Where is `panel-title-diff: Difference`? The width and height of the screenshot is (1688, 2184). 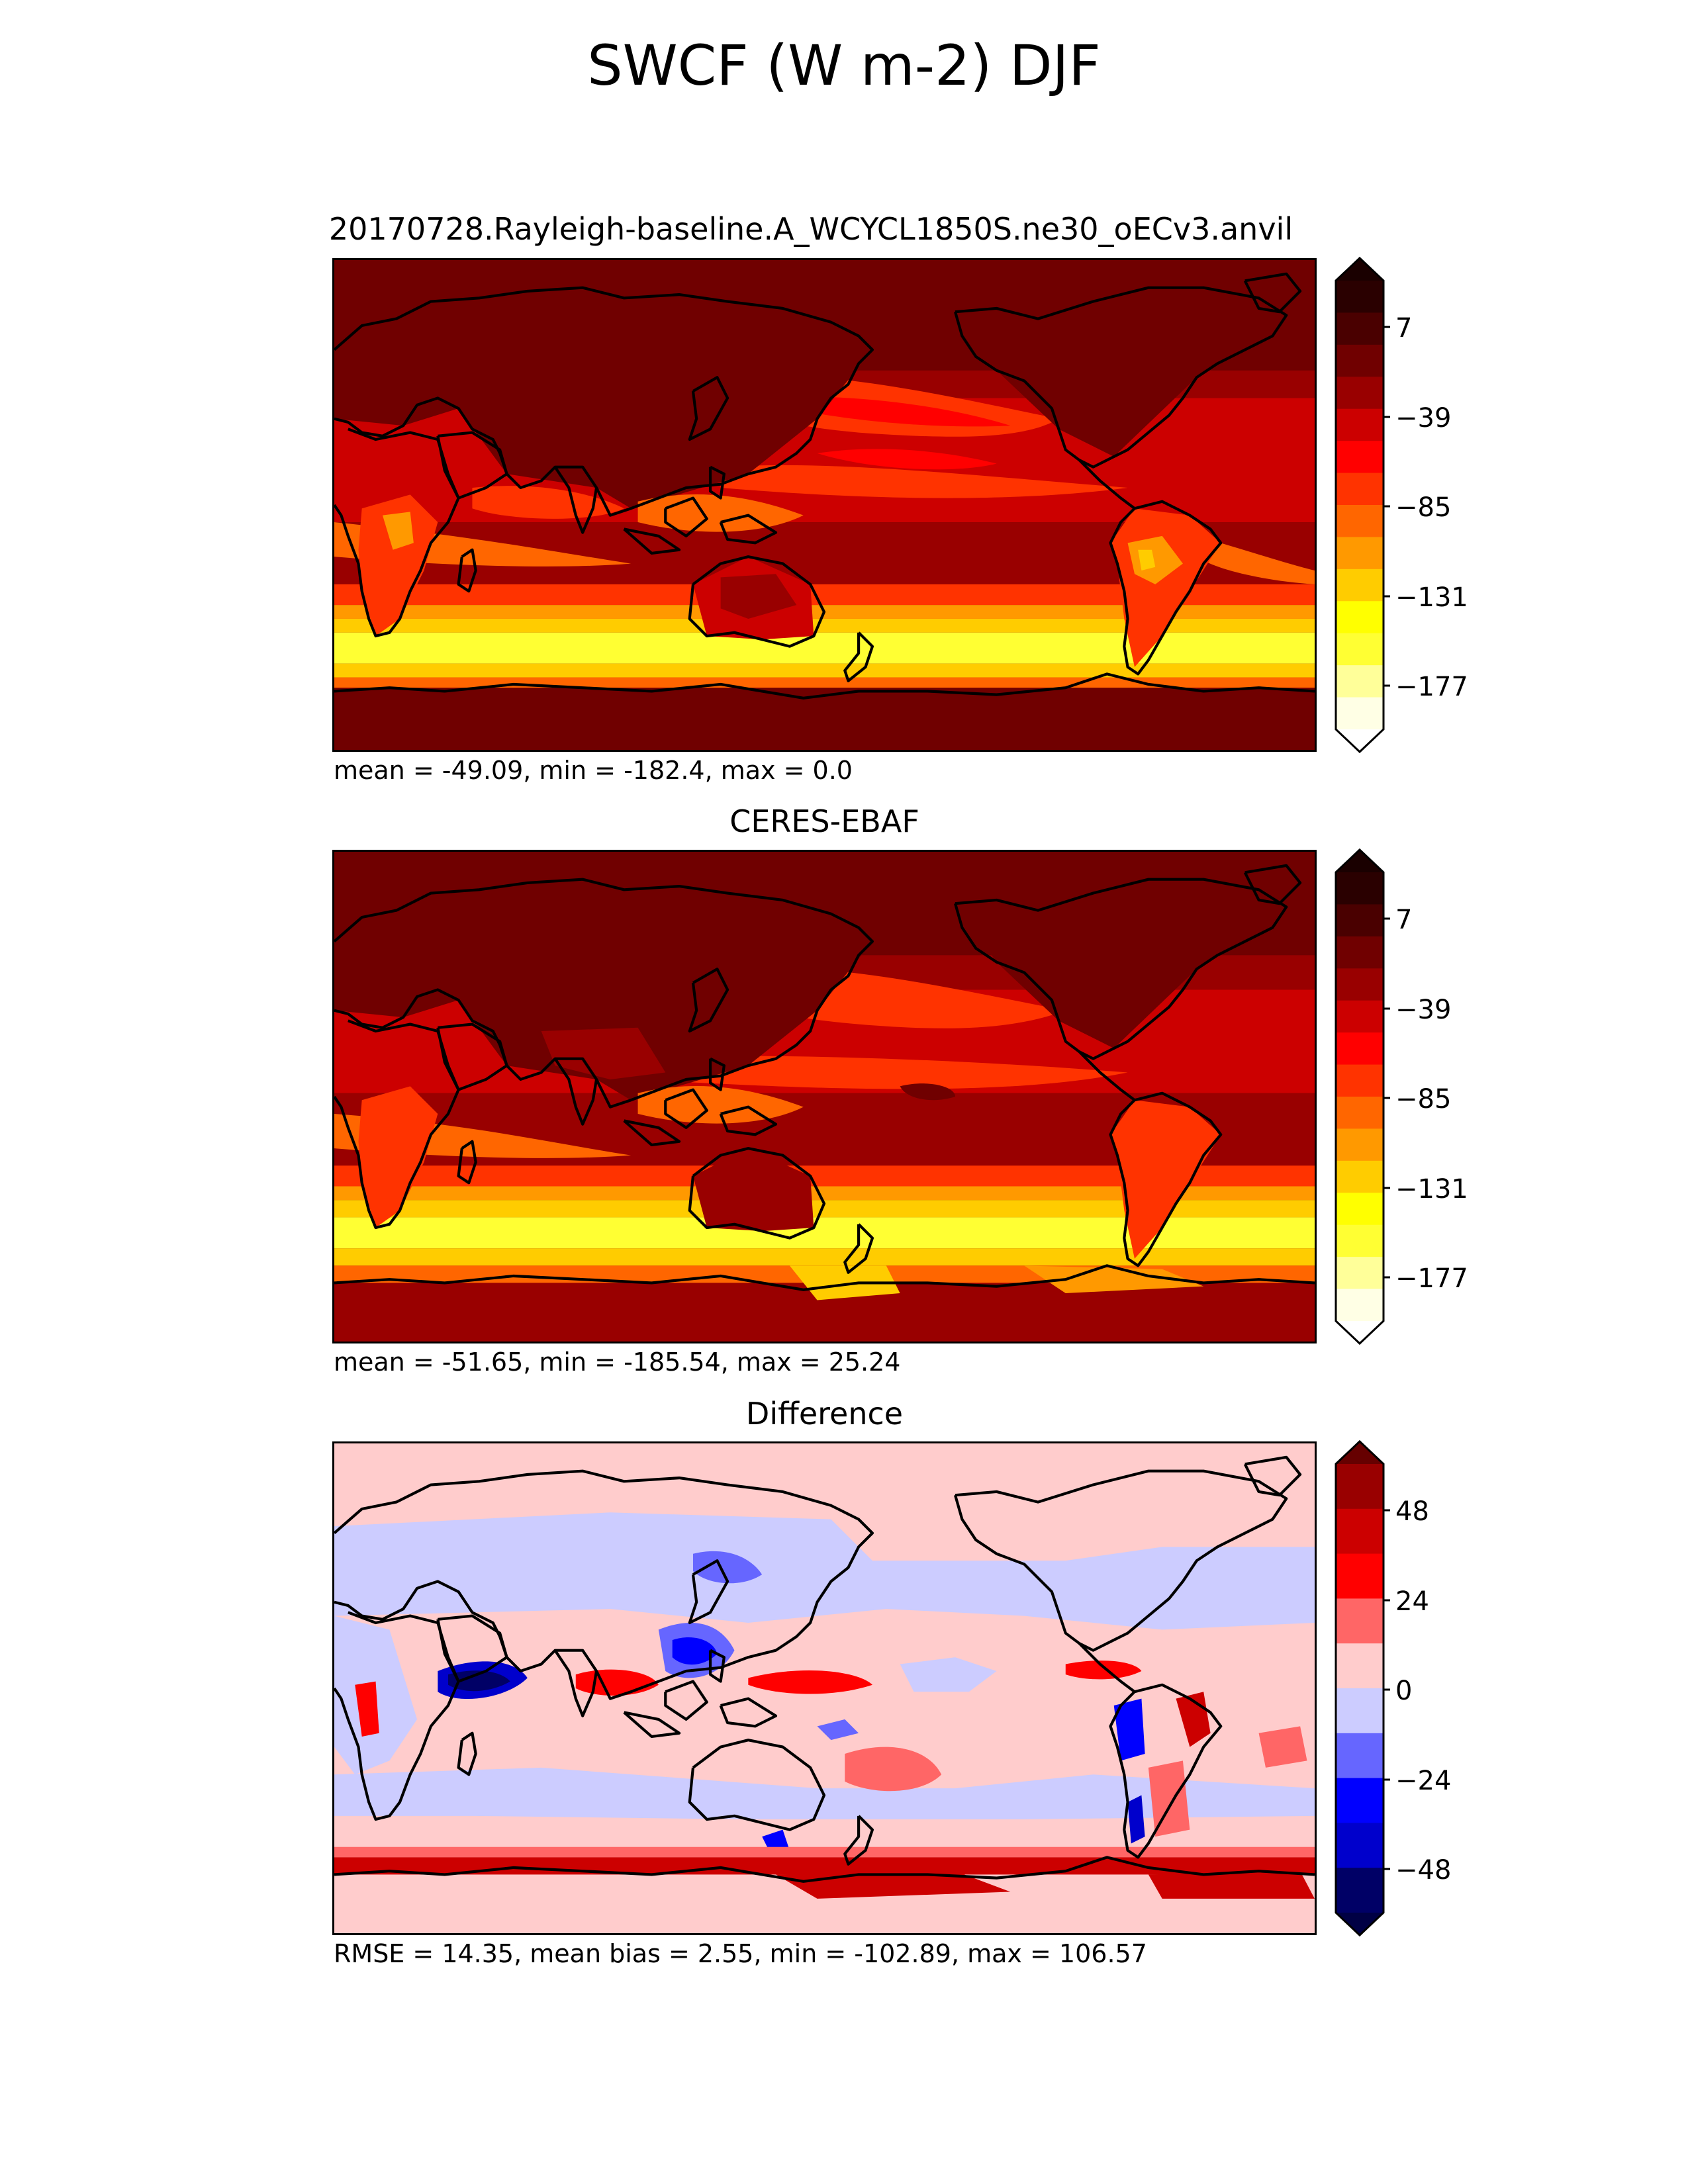 panel-title-diff: Difference is located at coordinates (824, 1414).